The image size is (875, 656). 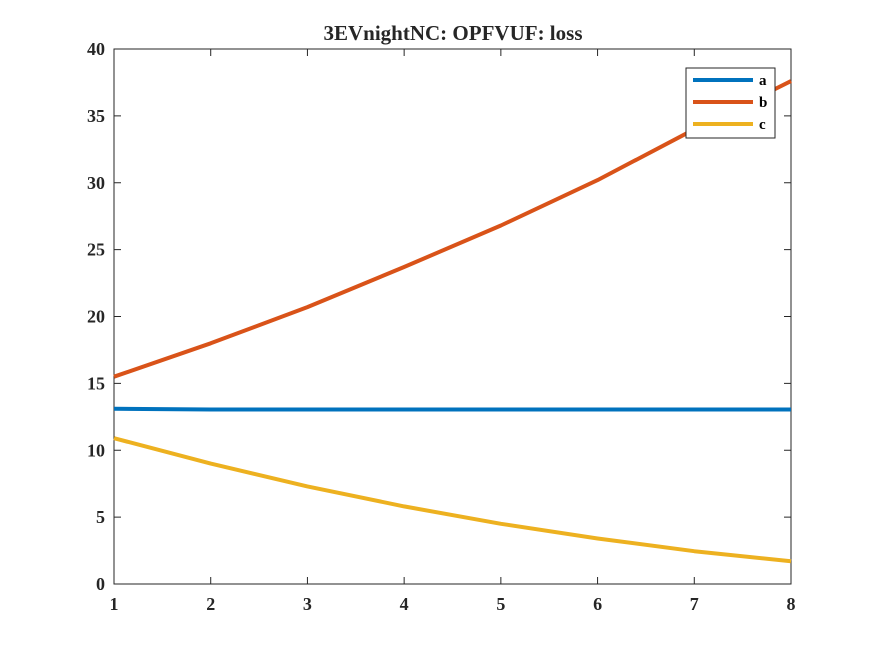 I want to click on chart-title: 3EVnightNC: OPFVUF: loss, so click(x=452, y=33).